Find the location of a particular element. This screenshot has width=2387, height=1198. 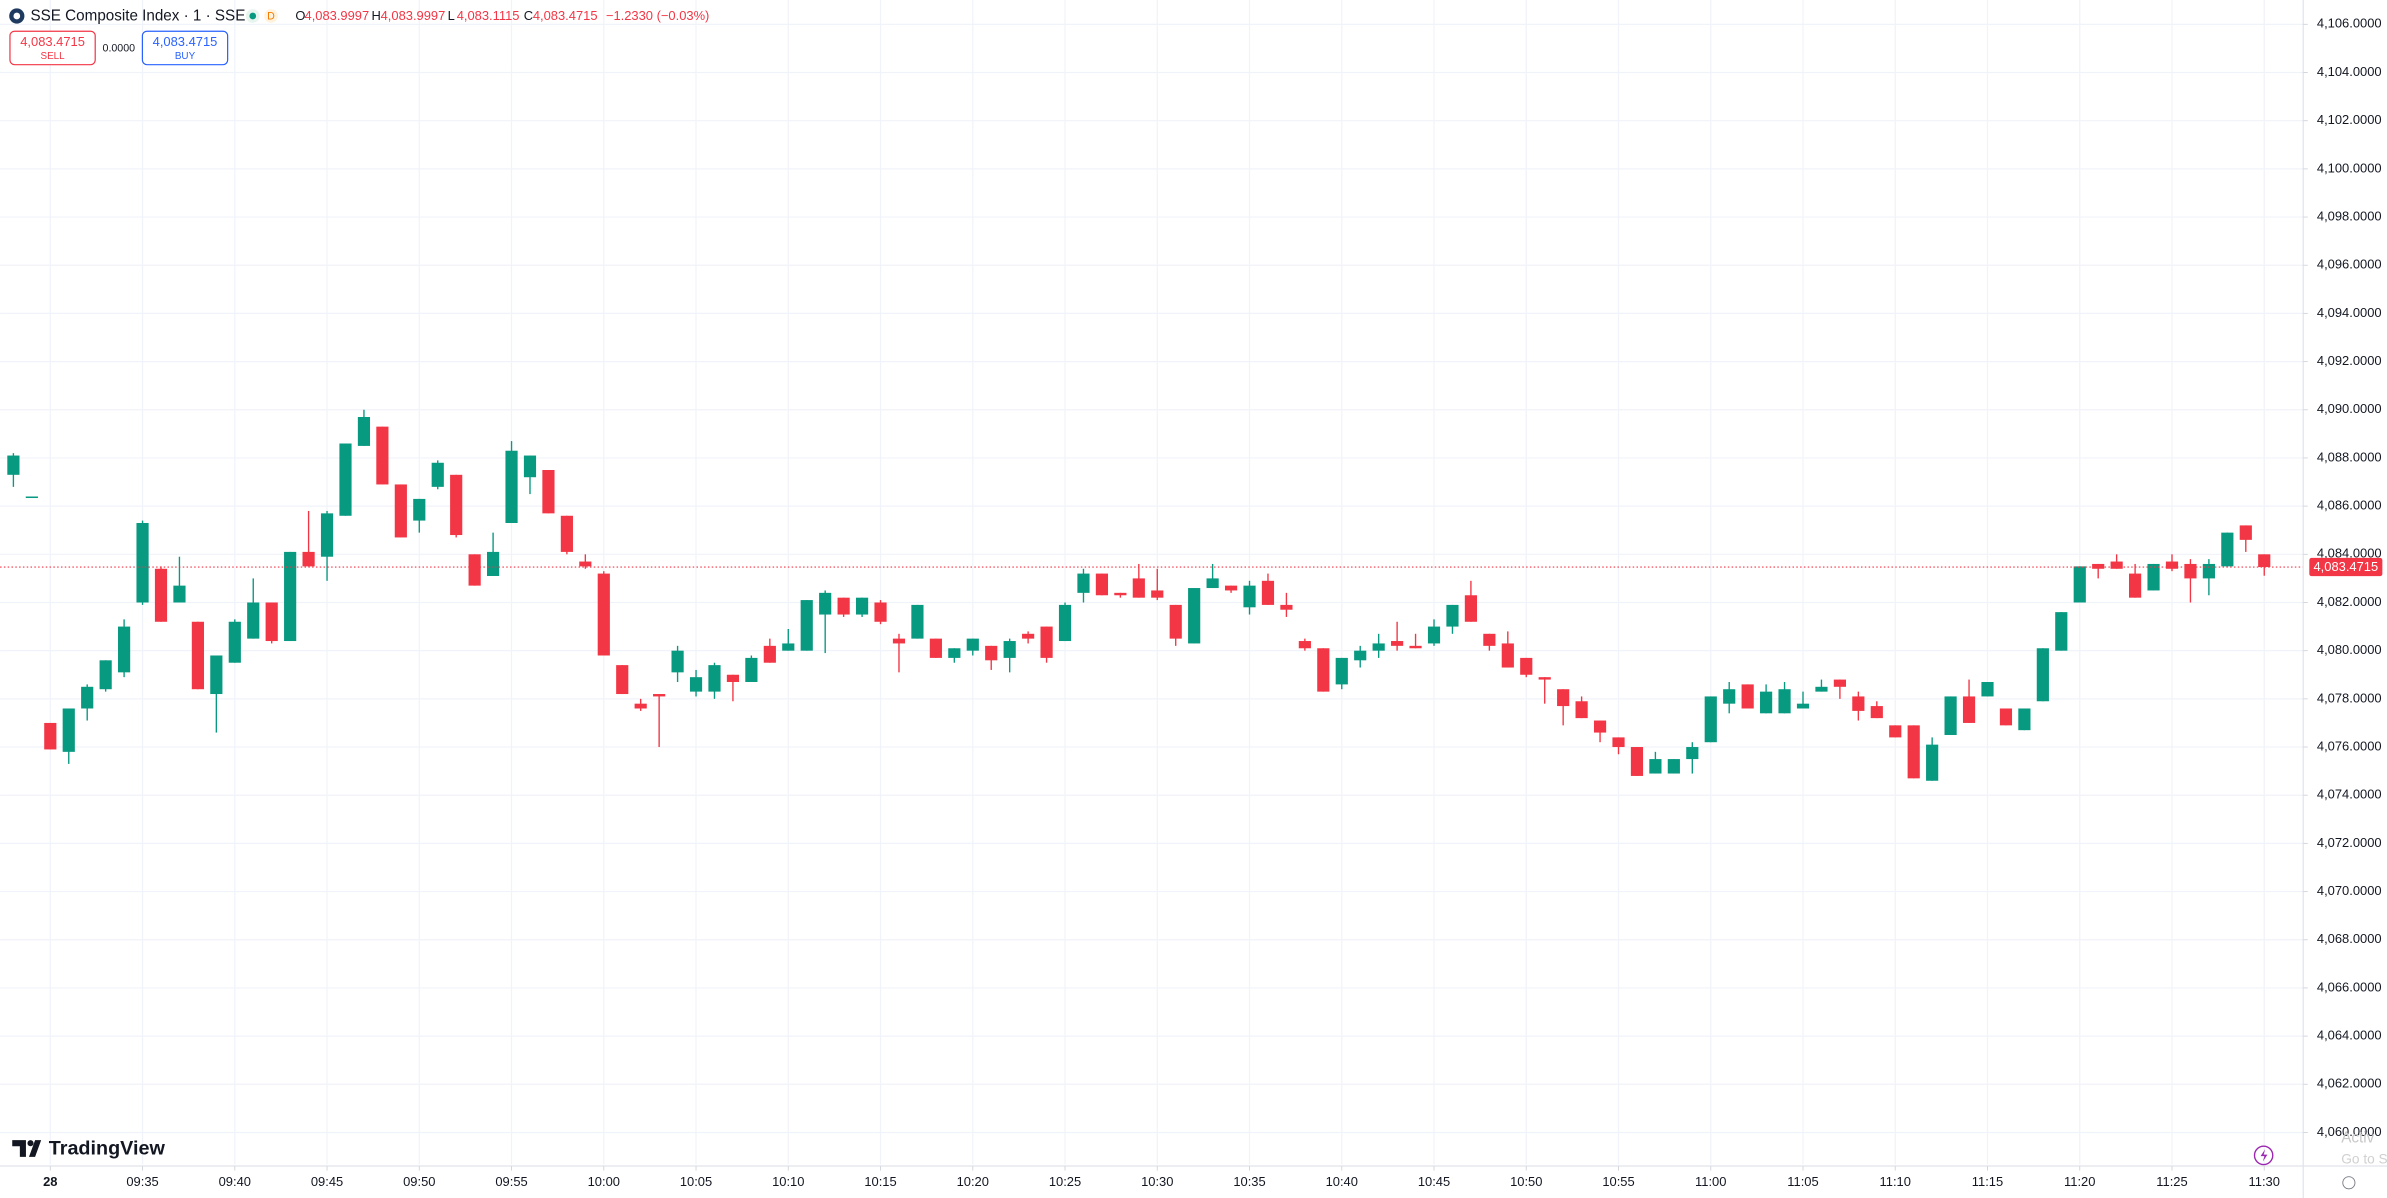

sell-button is located at coordinates (52, 48).